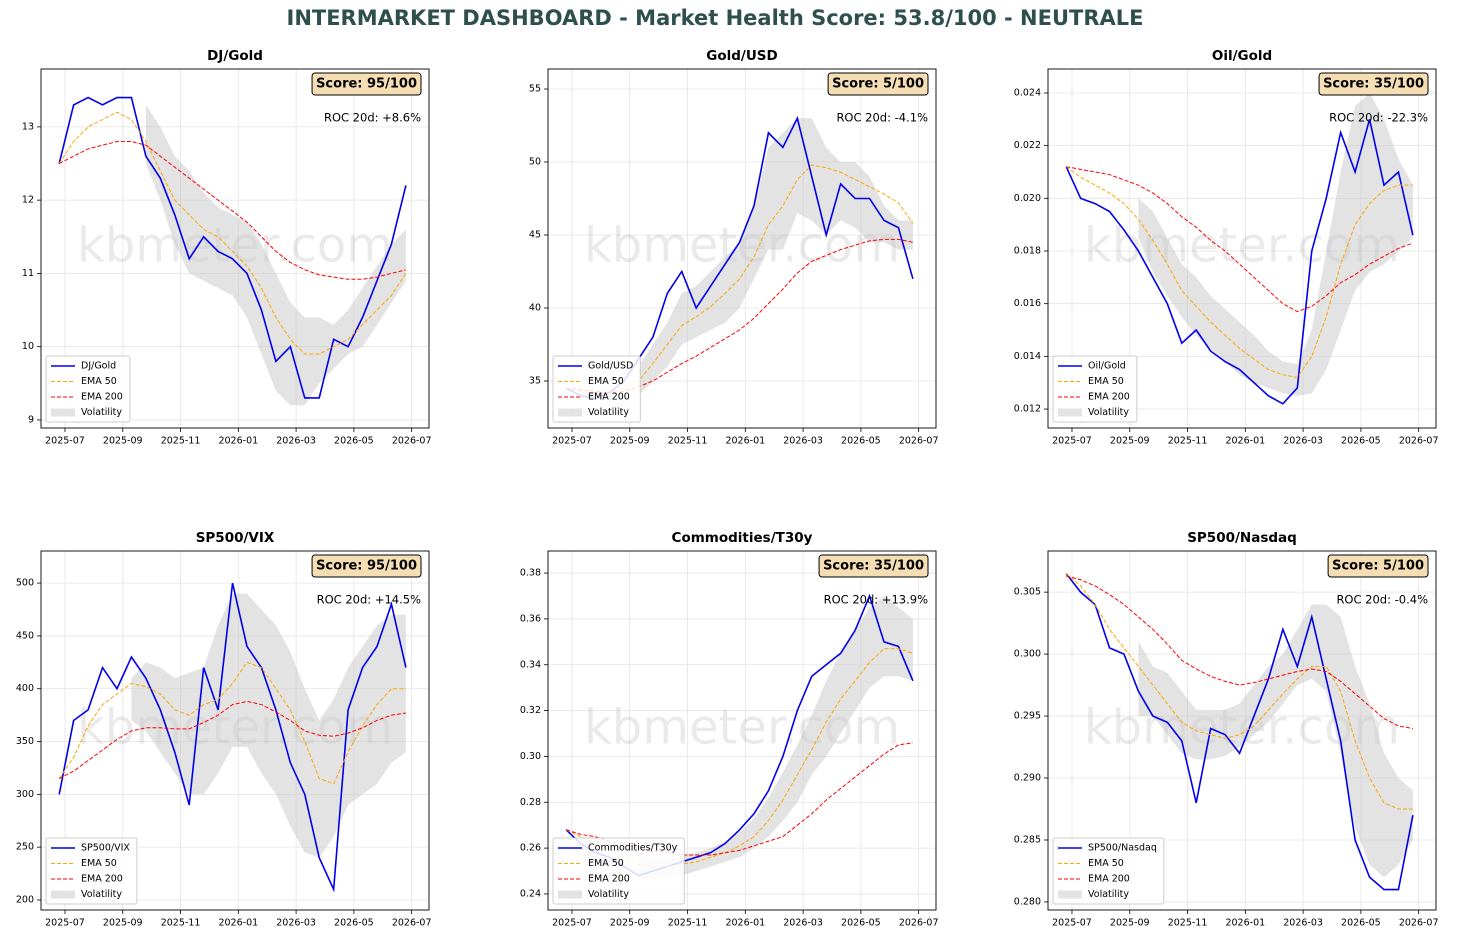 The height and width of the screenshot is (939, 1465). What do you see at coordinates (530, 802) in the screenshot?
I see `y-tick-label: 0.28` at bounding box center [530, 802].